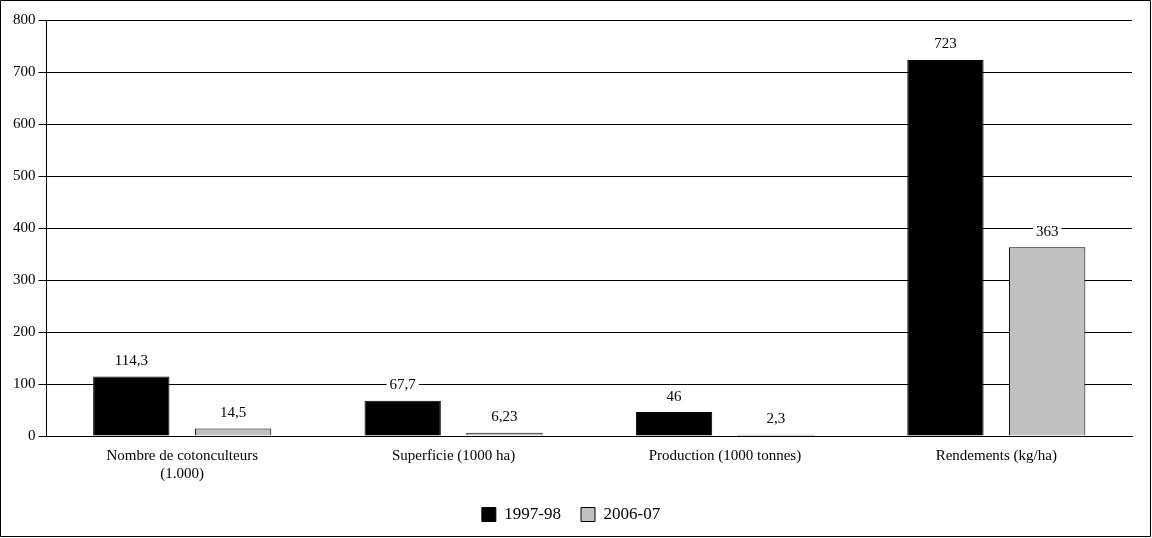 The width and height of the screenshot is (1152, 538). I want to click on legend-label: 2006-07, so click(632, 513).